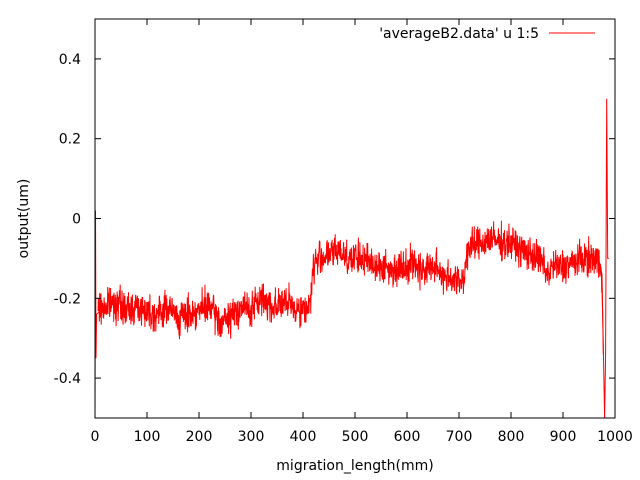 The image size is (640, 480). What do you see at coordinates (70, 60) in the screenshot?
I see `y-tick-label: 0.4` at bounding box center [70, 60].